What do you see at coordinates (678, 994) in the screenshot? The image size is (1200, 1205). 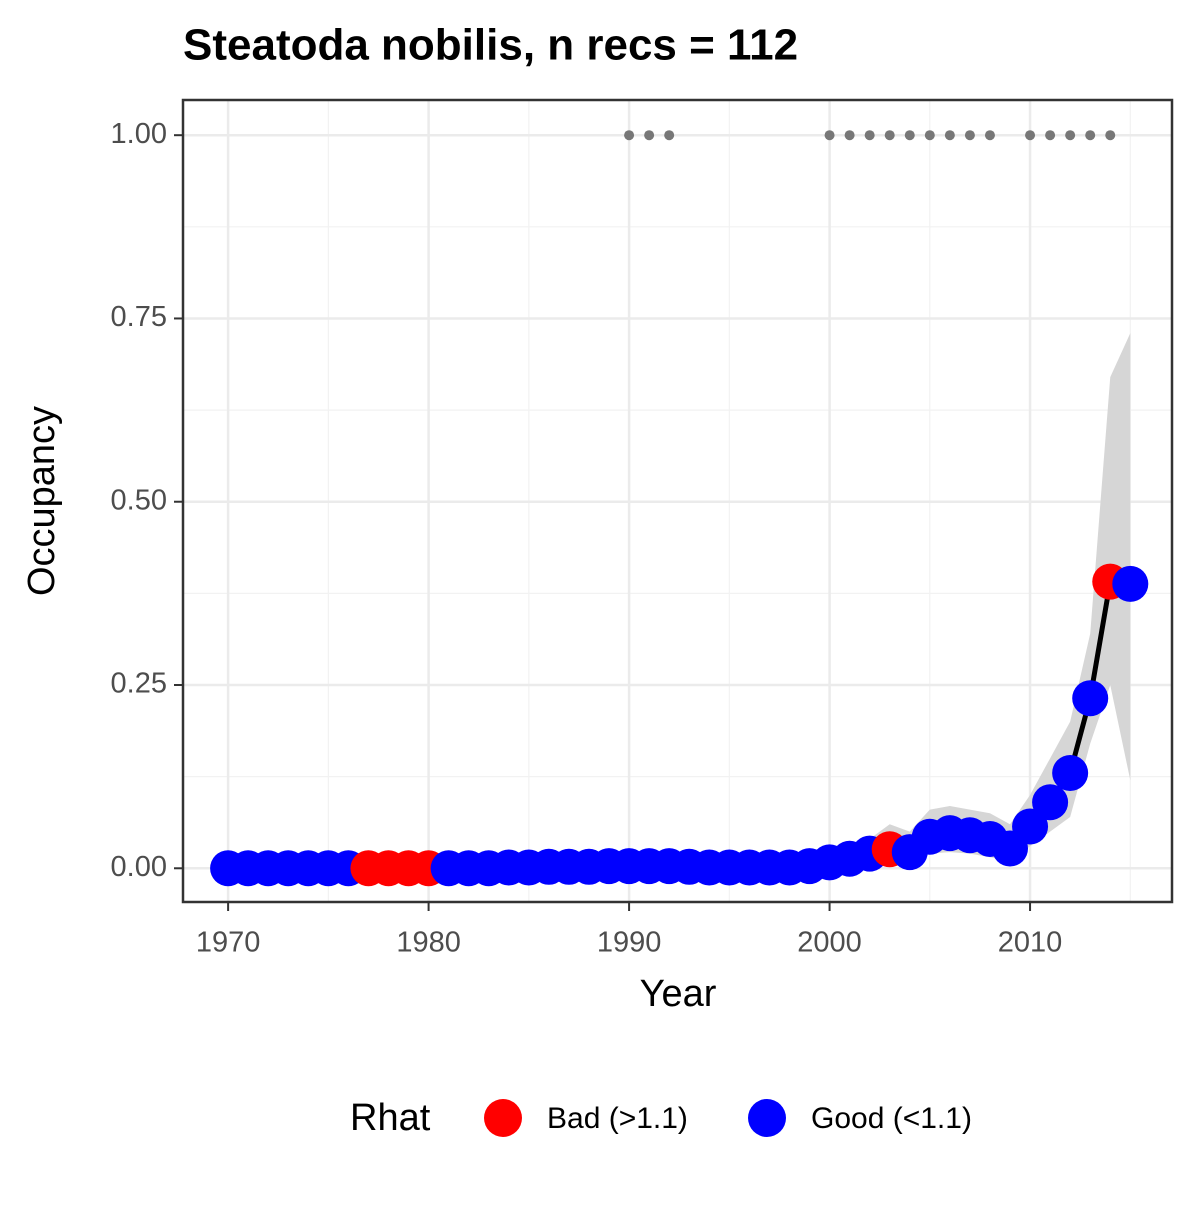 I see `x-axis-title: Year` at bounding box center [678, 994].